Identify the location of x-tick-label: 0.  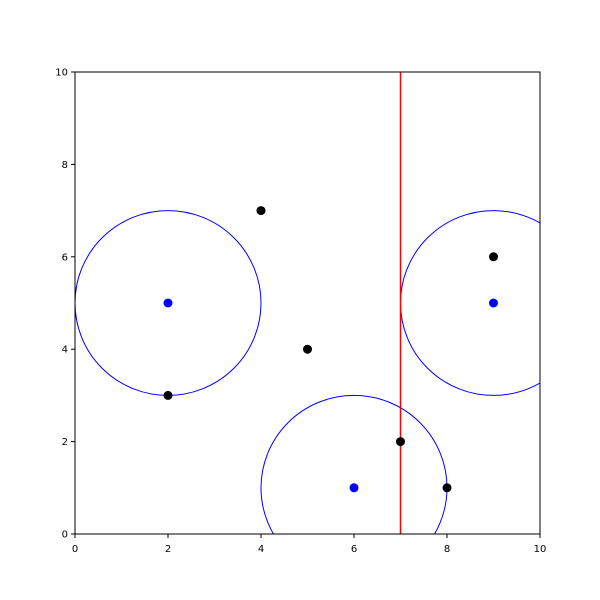
(75, 549).